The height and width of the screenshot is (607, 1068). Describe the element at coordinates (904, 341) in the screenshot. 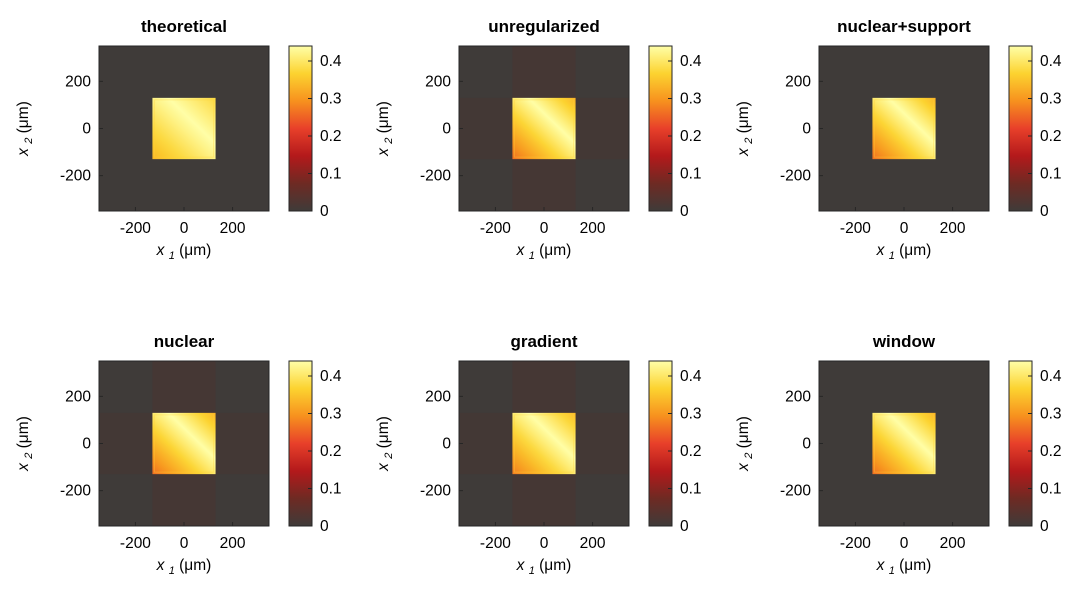

I see `panel-title: window` at that location.